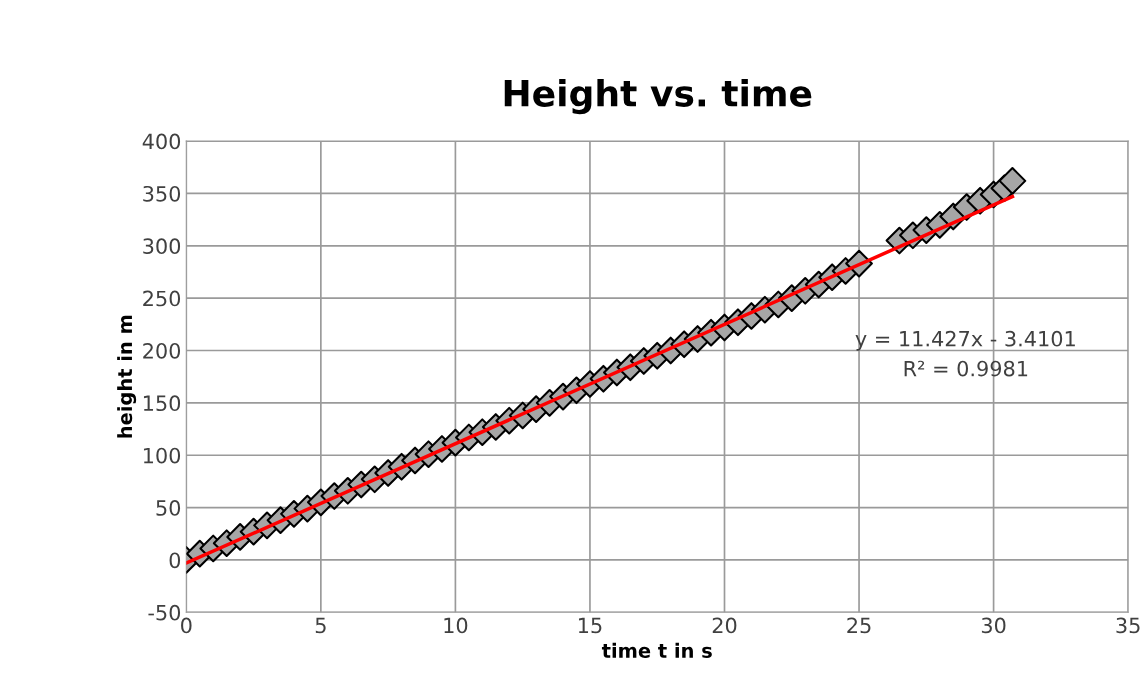 Image resolution: width=1143 pixels, height=695 pixels. Describe the element at coordinates (162, 455) in the screenshot. I see `y-tick-label: 100` at that location.